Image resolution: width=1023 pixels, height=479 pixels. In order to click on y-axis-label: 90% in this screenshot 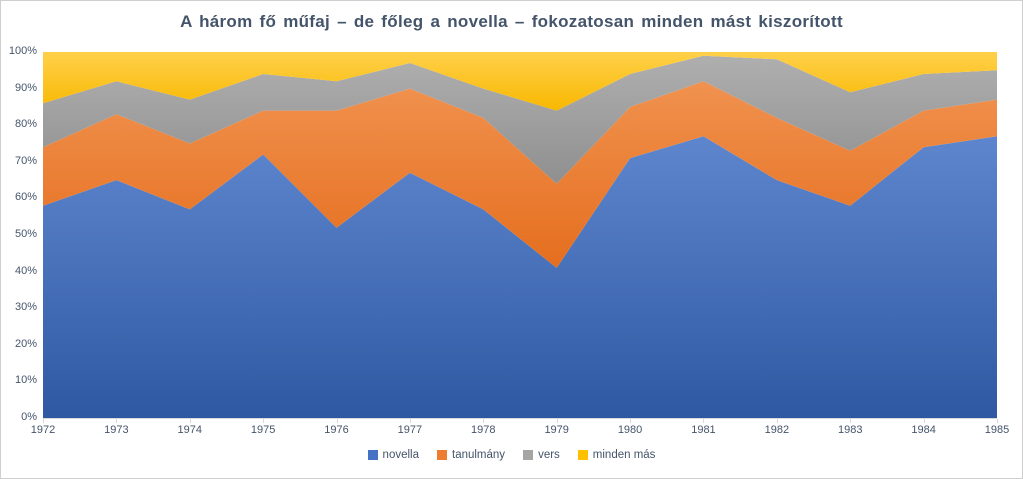, I will do `click(25, 87)`.